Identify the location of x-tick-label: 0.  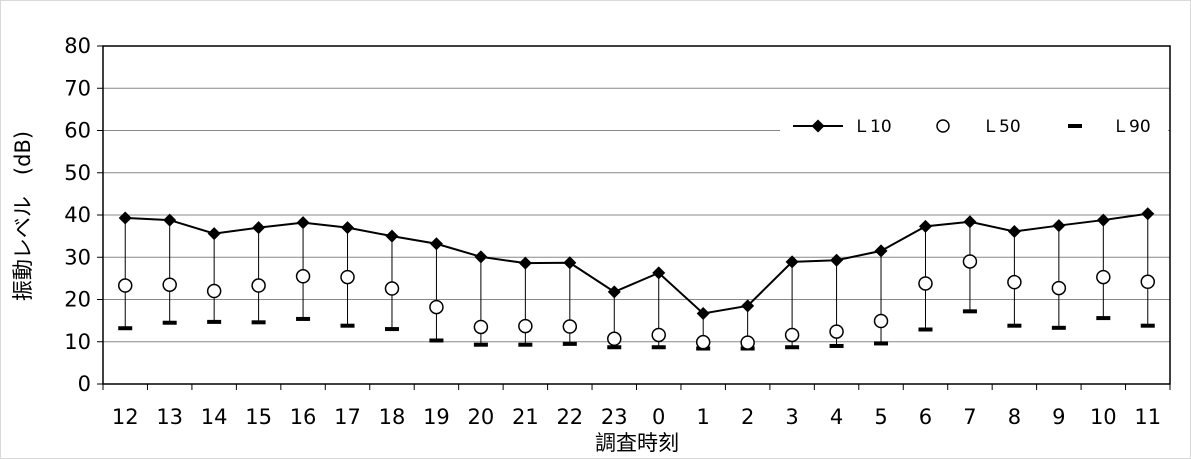
(658, 417).